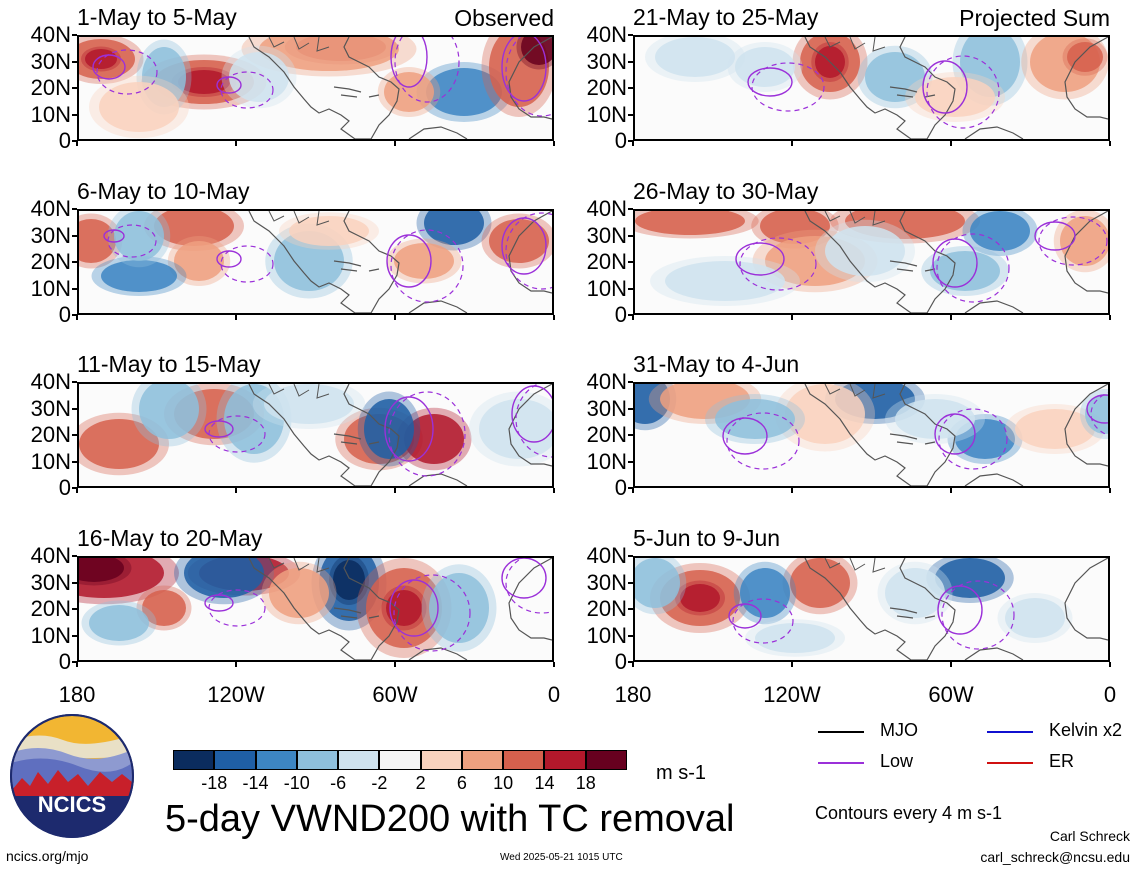 The width and height of the screenshot is (1135, 871). What do you see at coordinates (1034, 18) in the screenshot?
I see `panel-tag: Projected Sum` at bounding box center [1034, 18].